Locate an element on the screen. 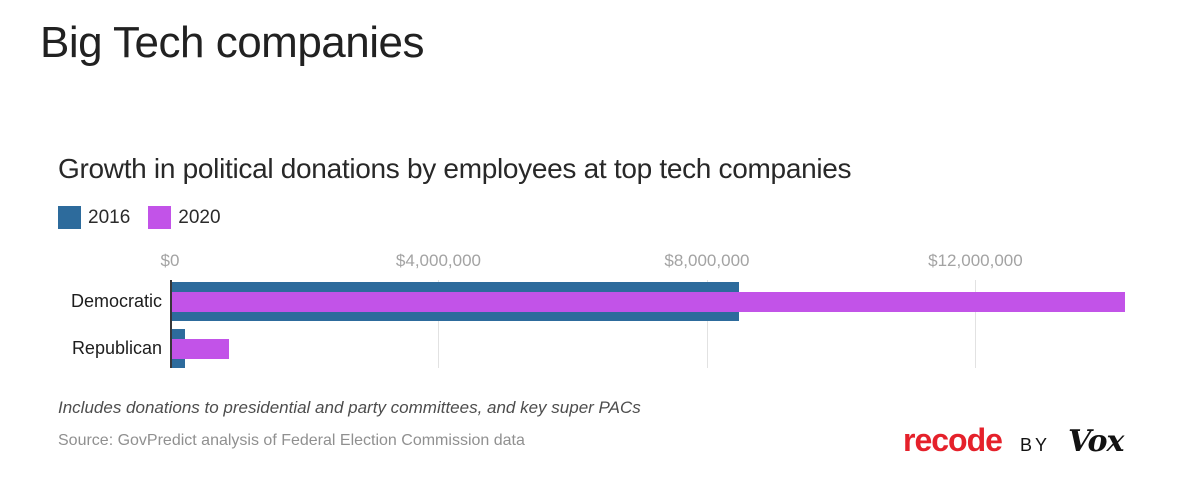 The height and width of the screenshot is (480, 1188). x-tick-label: $0 is located at coordinates (170, 260).